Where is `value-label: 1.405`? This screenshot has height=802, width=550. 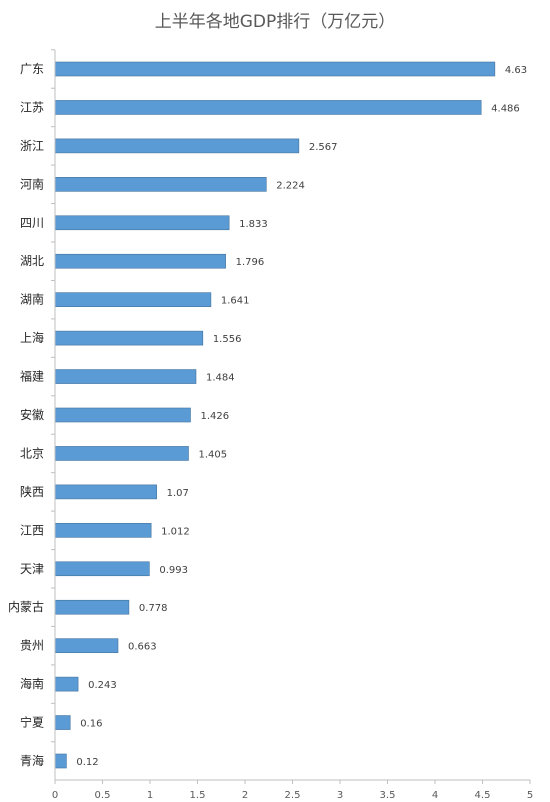
value-label: 1.405 is located at coordinates (212, 454).